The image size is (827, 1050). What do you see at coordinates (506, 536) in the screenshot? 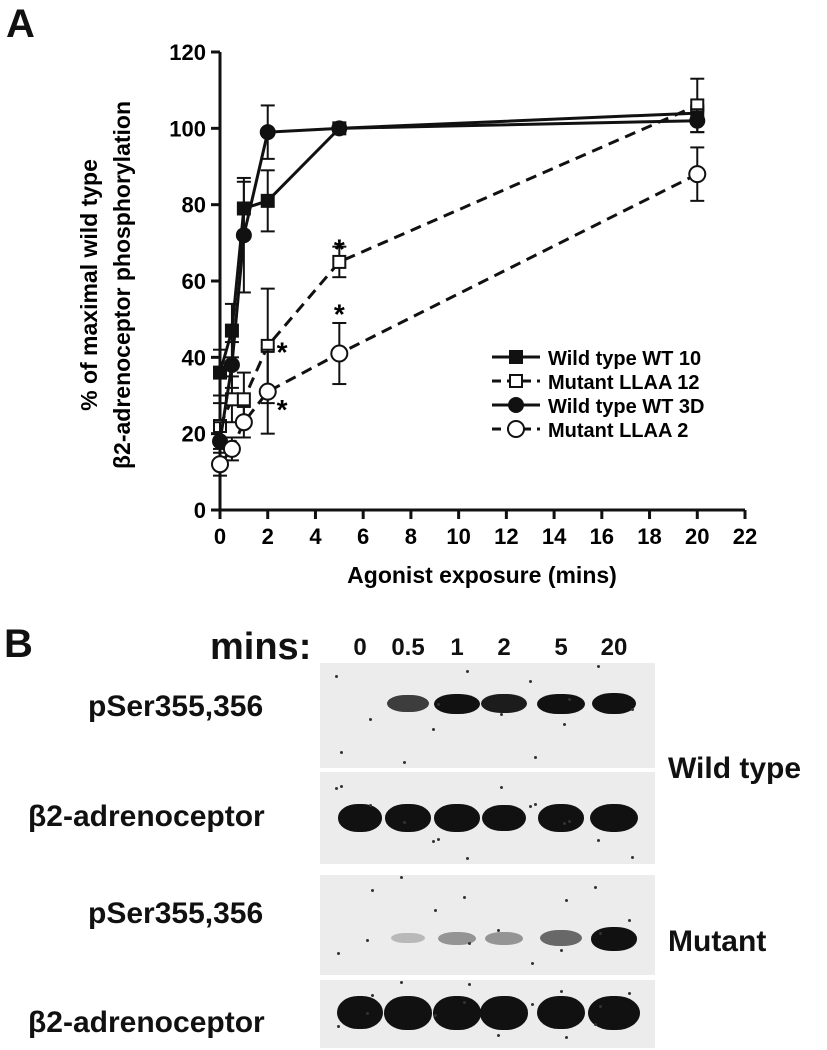
I see `x-tick-label: 12` at bounding box center [506, 536].